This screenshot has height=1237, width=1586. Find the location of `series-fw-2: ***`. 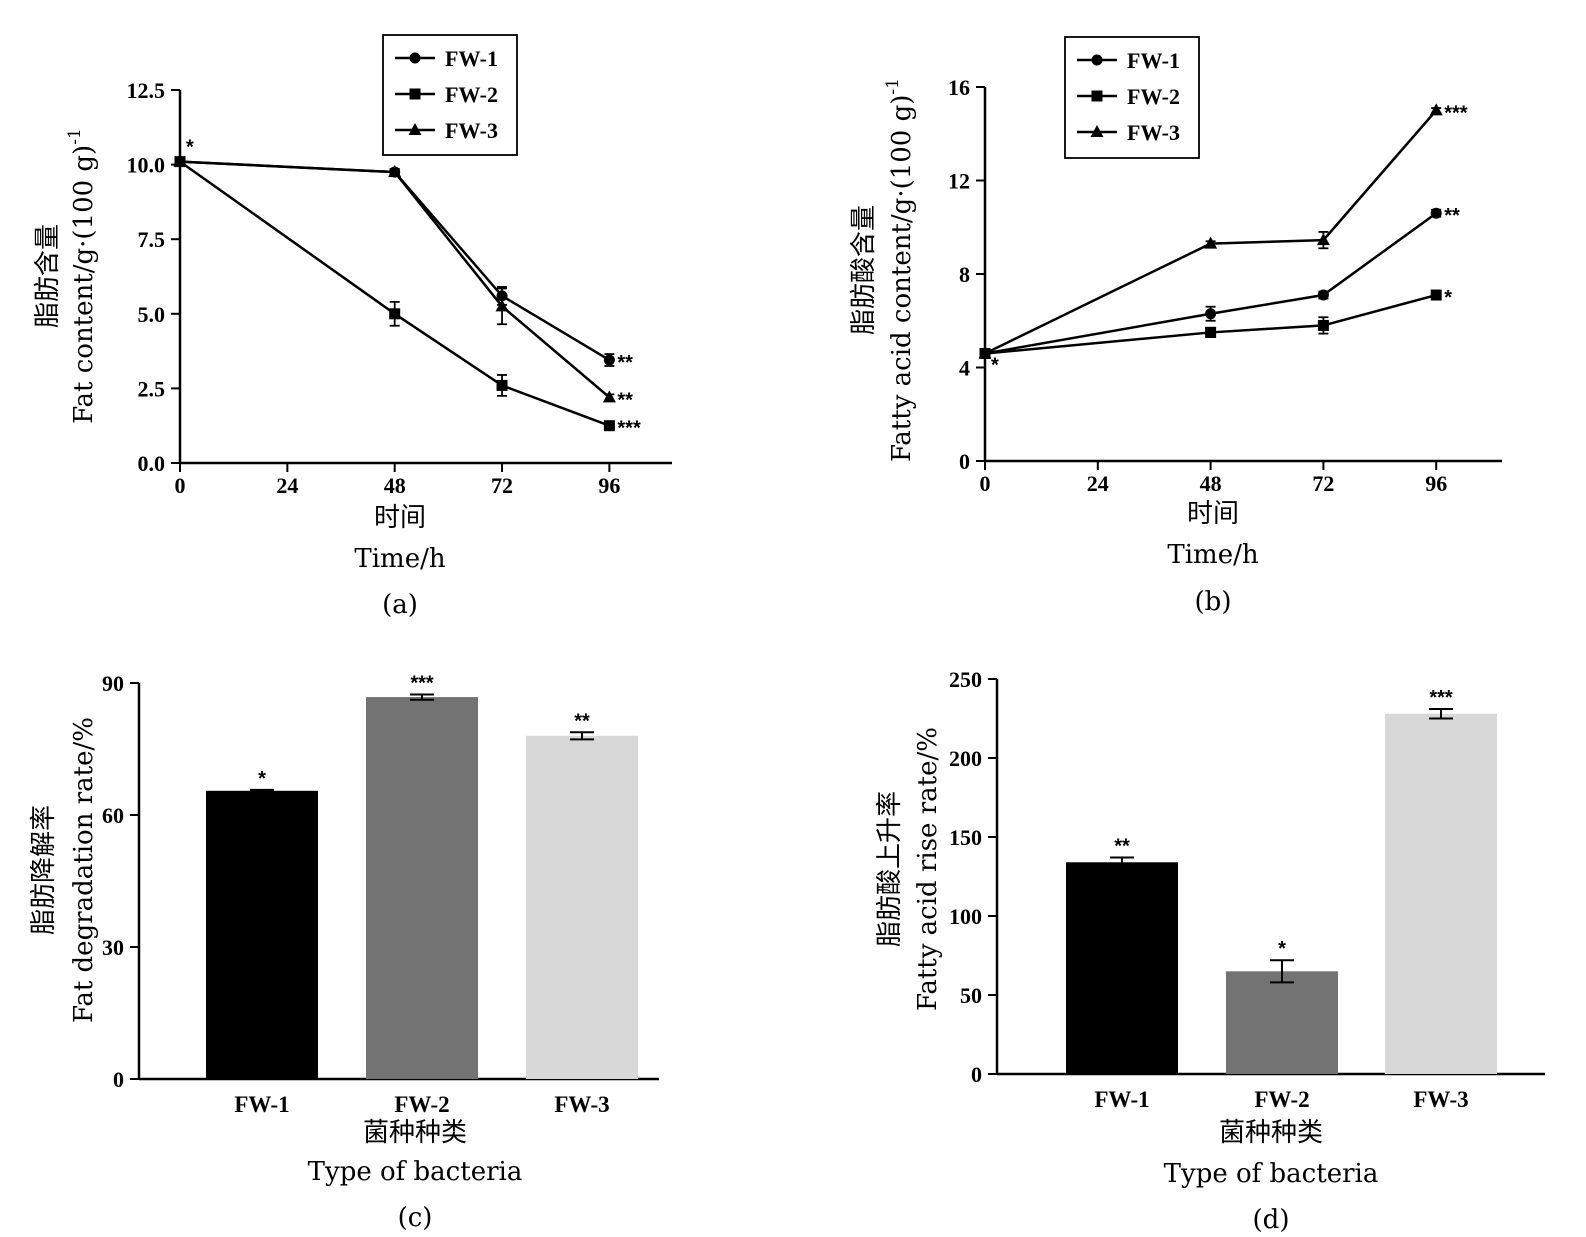

series-fw-2: *** is located at coordinates (407, 298).